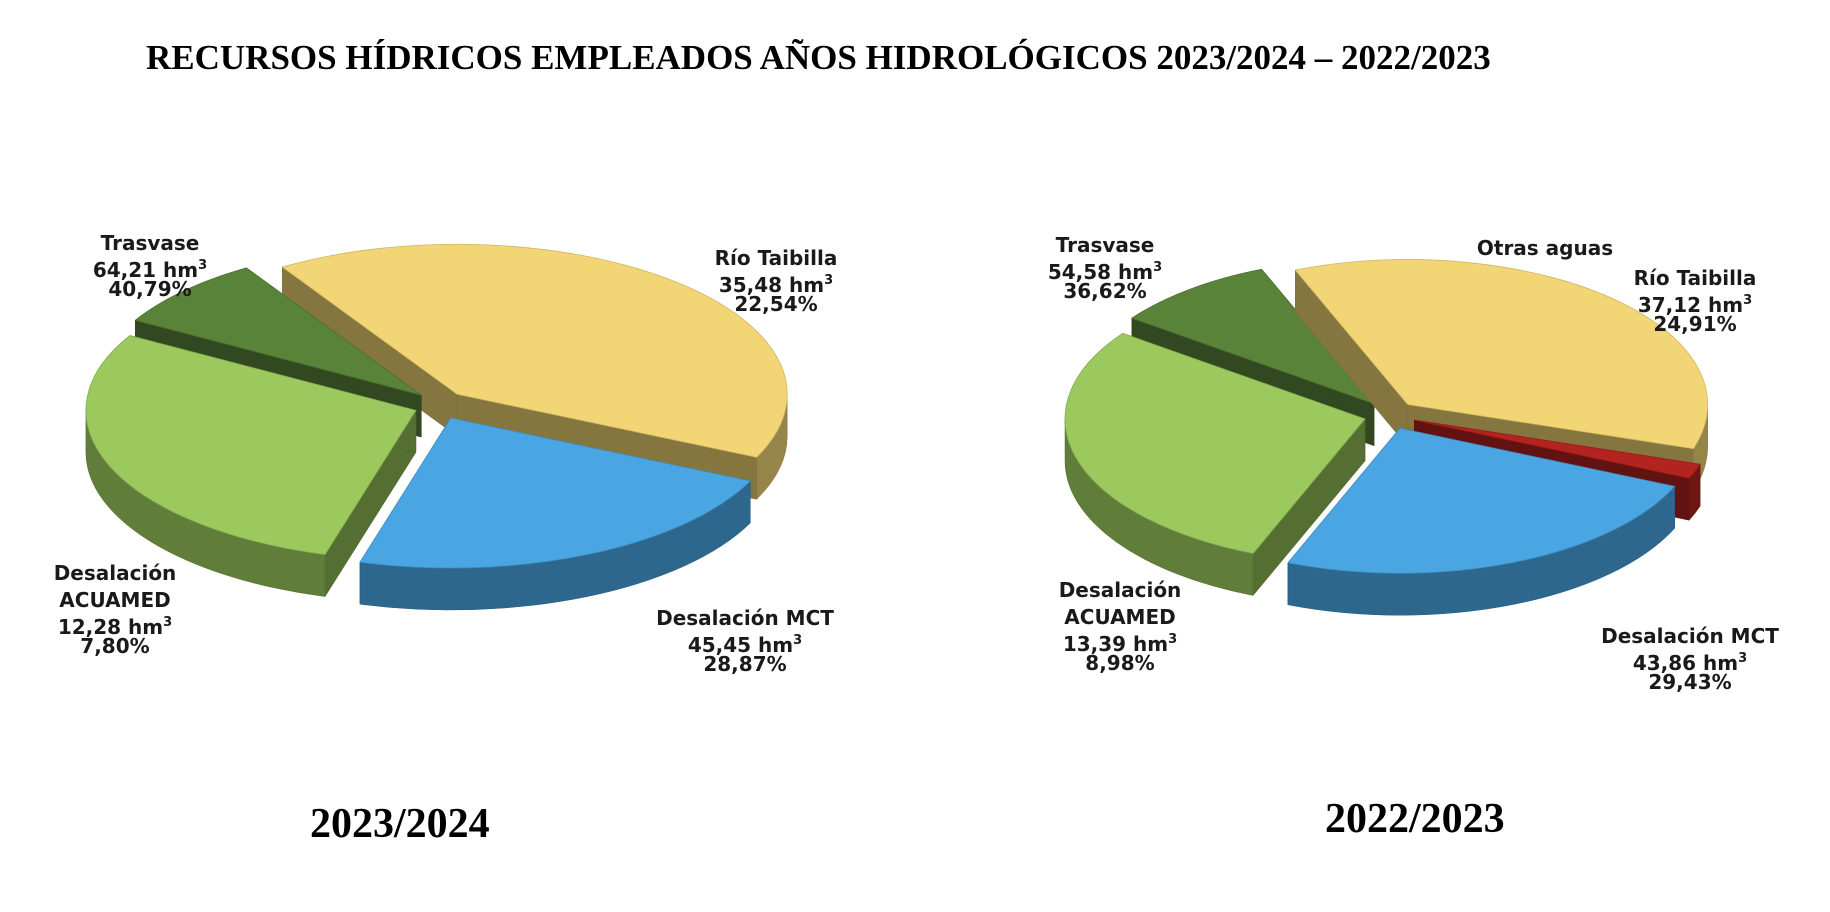 This screenshot has width=1830, height=912. I want to click on chart-year-label-2022-2023: 2022/2023, so click(1415, 819).